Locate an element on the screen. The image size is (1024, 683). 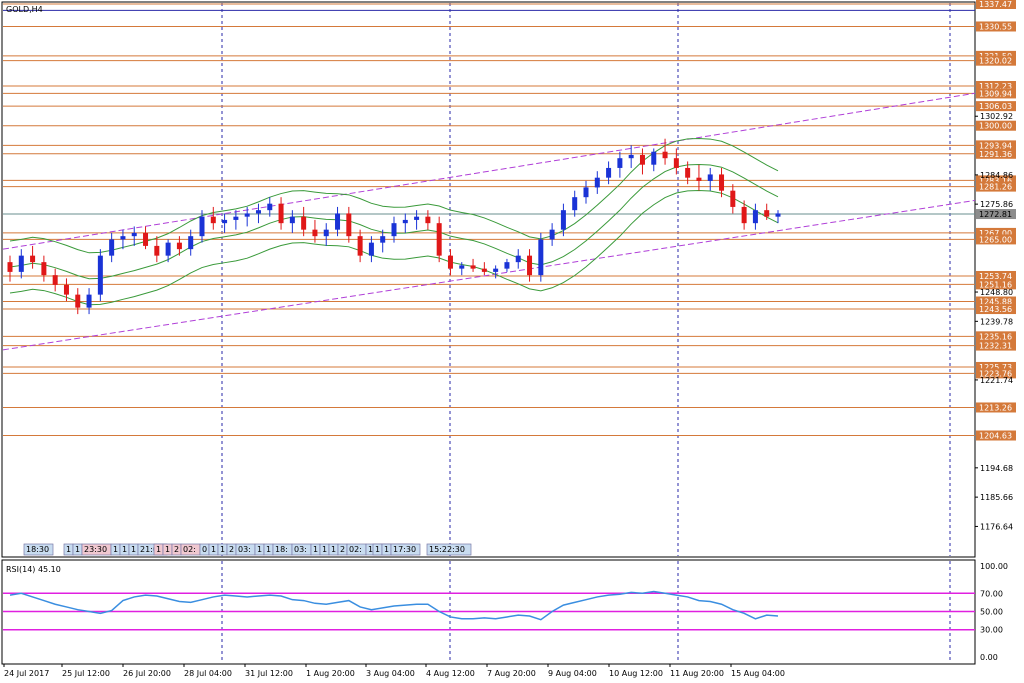
price-tick-label: 1239.78 is located at coordinates (996, 321).